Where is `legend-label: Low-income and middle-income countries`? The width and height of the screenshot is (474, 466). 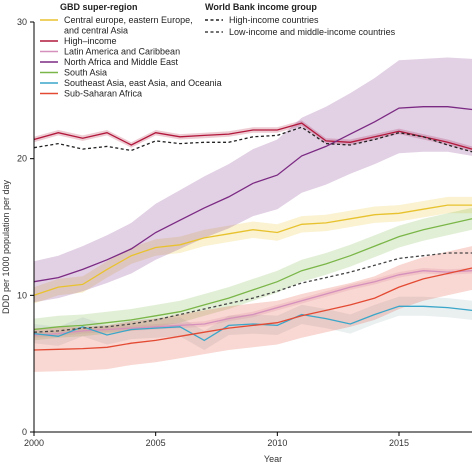
legend-label: Low-income and middle-income countries is located at coordinates (312, 32).